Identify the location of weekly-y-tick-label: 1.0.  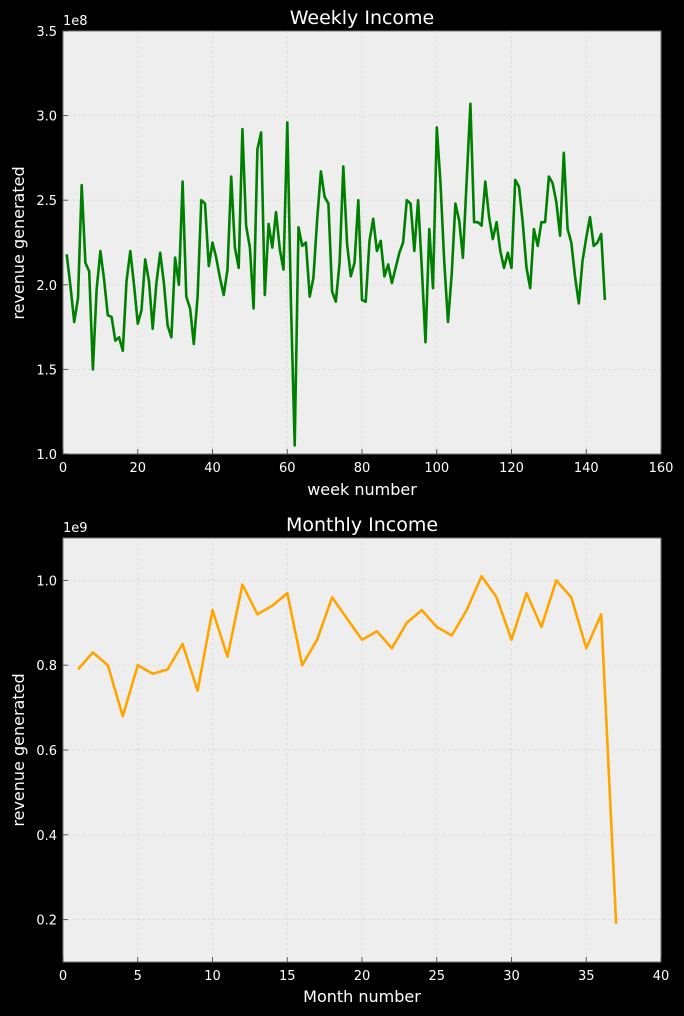
(46, 455).